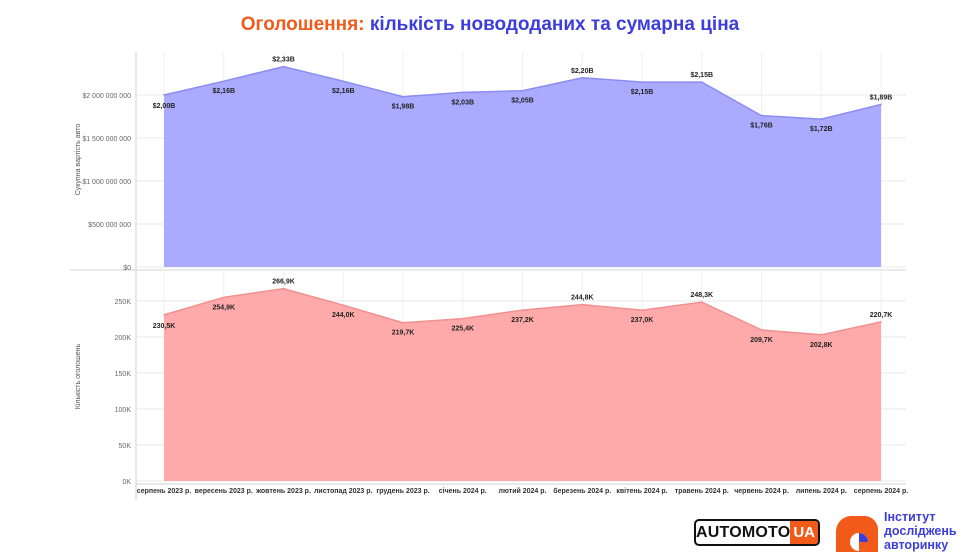 The image size is (980, 560). I want to click on data-label-count: 244,0K, so click(343, 315).